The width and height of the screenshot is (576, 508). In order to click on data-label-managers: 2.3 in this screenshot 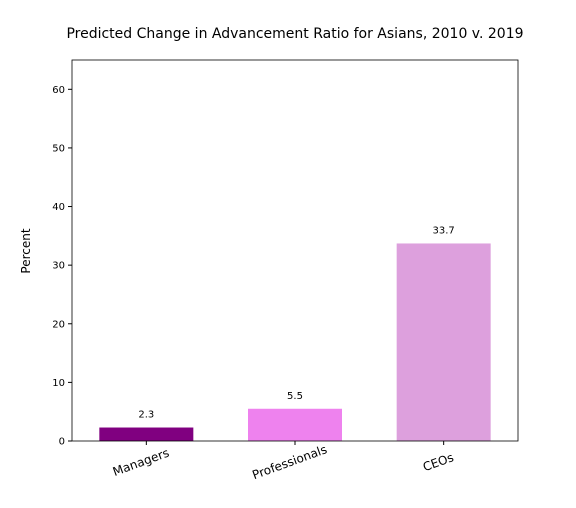, I will do `click(146, 415)`.